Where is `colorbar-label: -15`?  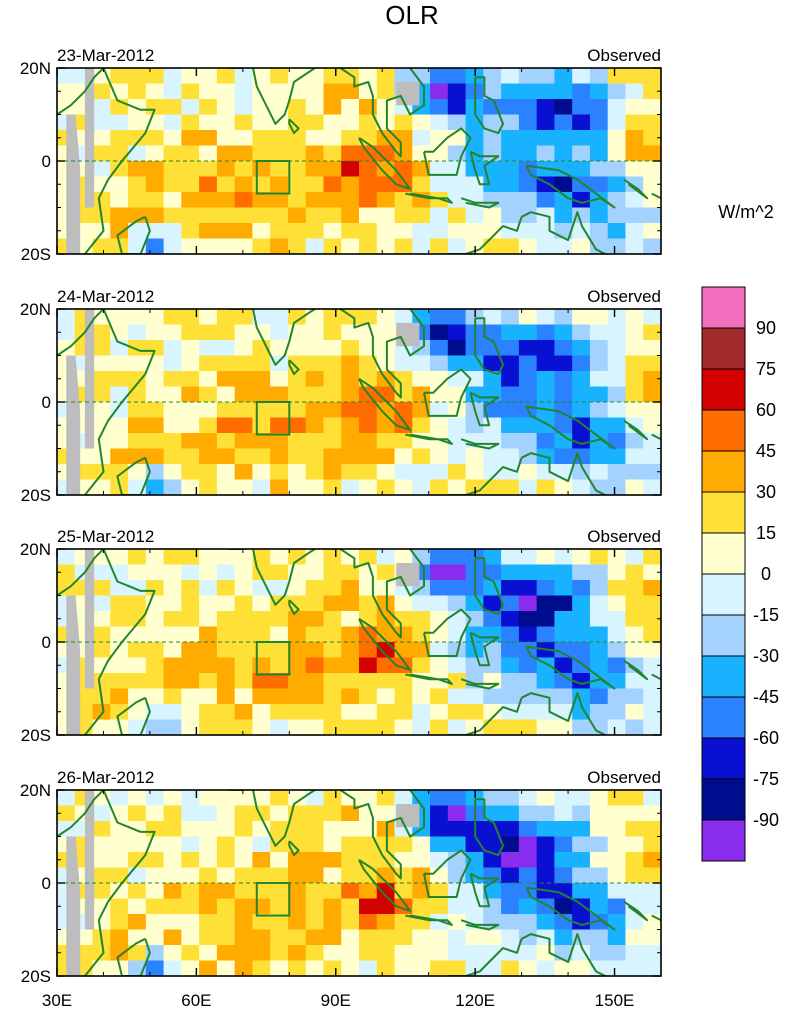
colorbar-label: -15 is located at coordinates (766, 615).